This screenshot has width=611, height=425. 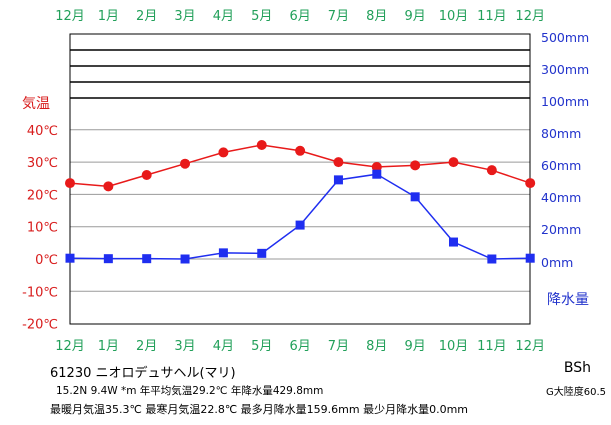 I want to click on month-label-top: 10月, so click(x=454, y=16).